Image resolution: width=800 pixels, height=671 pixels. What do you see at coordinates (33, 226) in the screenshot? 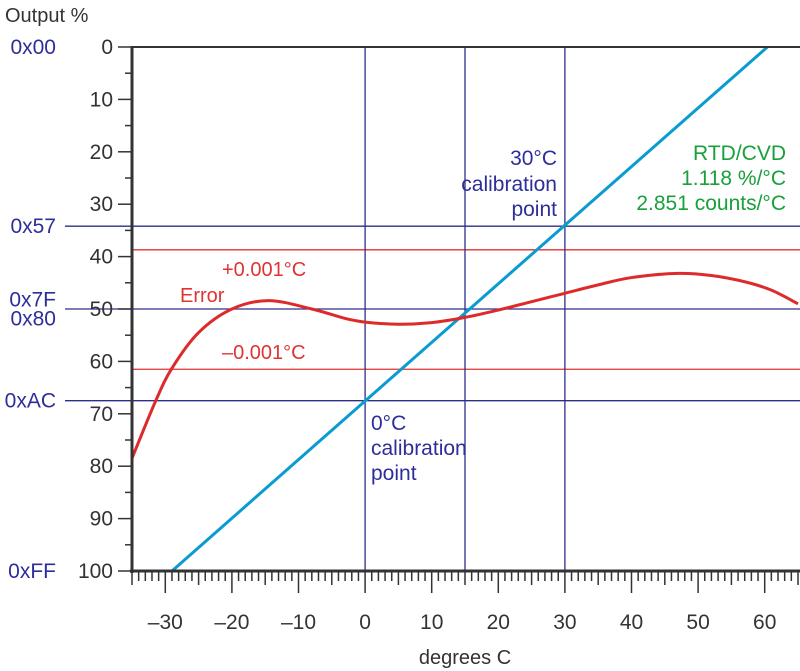
I see `hex-label: 0x57` at bounding box center [33, 226].